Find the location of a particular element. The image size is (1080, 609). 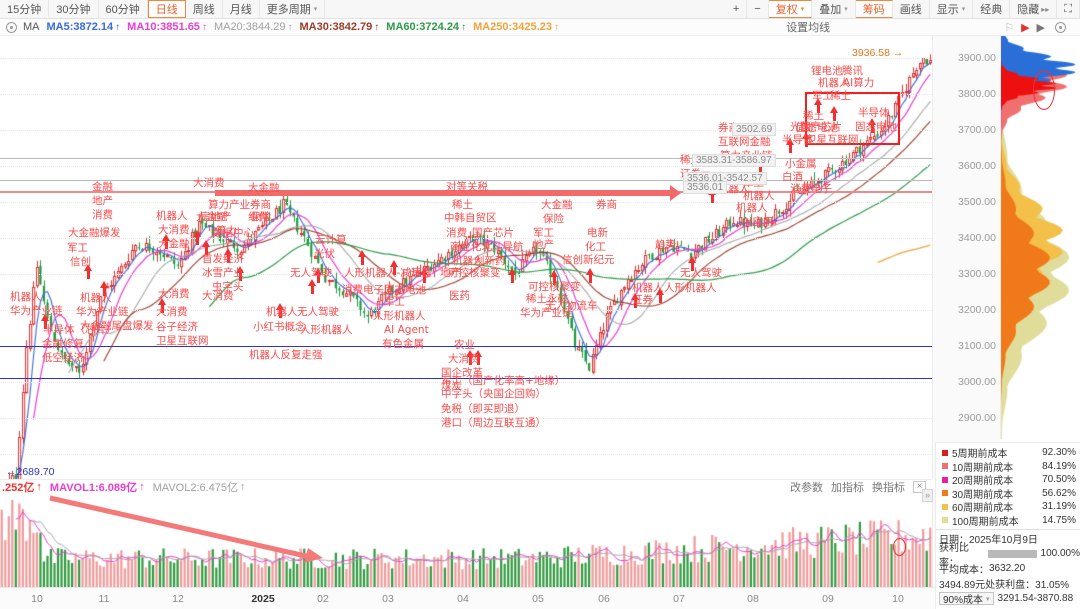

legend-label: 100周期前成本 is located at coordinates (985, 522).